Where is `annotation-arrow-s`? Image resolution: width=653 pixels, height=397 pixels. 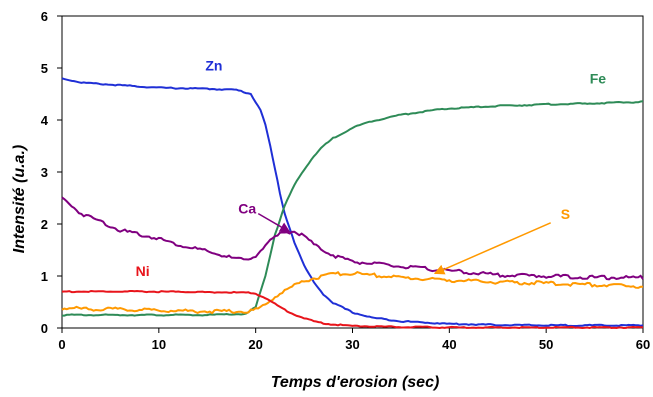
annotation-arrow-s is located at coordinates (492, 248).